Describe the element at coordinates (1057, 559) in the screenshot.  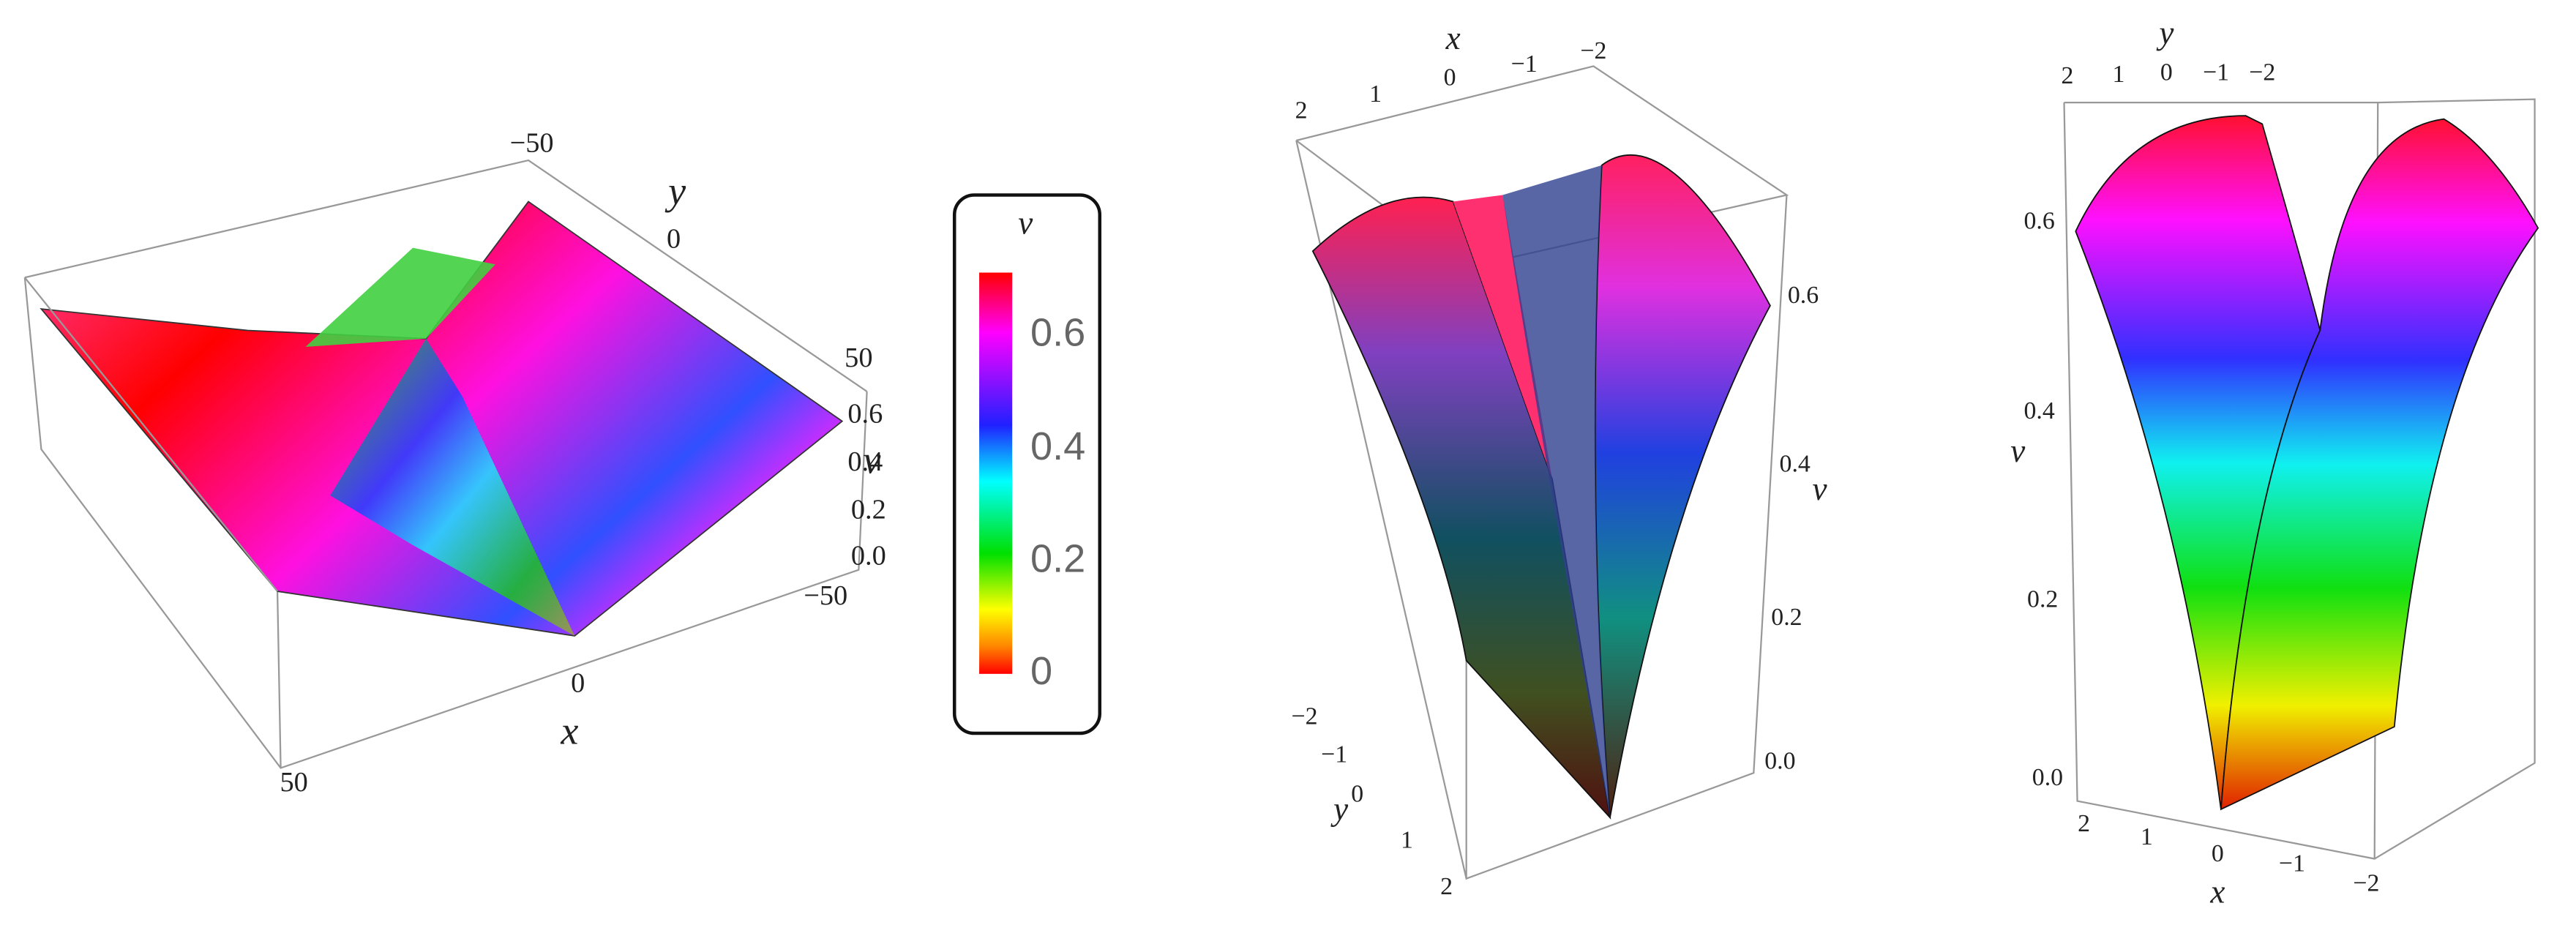
I see `colorbar-tick-label: 0.2` at that location.